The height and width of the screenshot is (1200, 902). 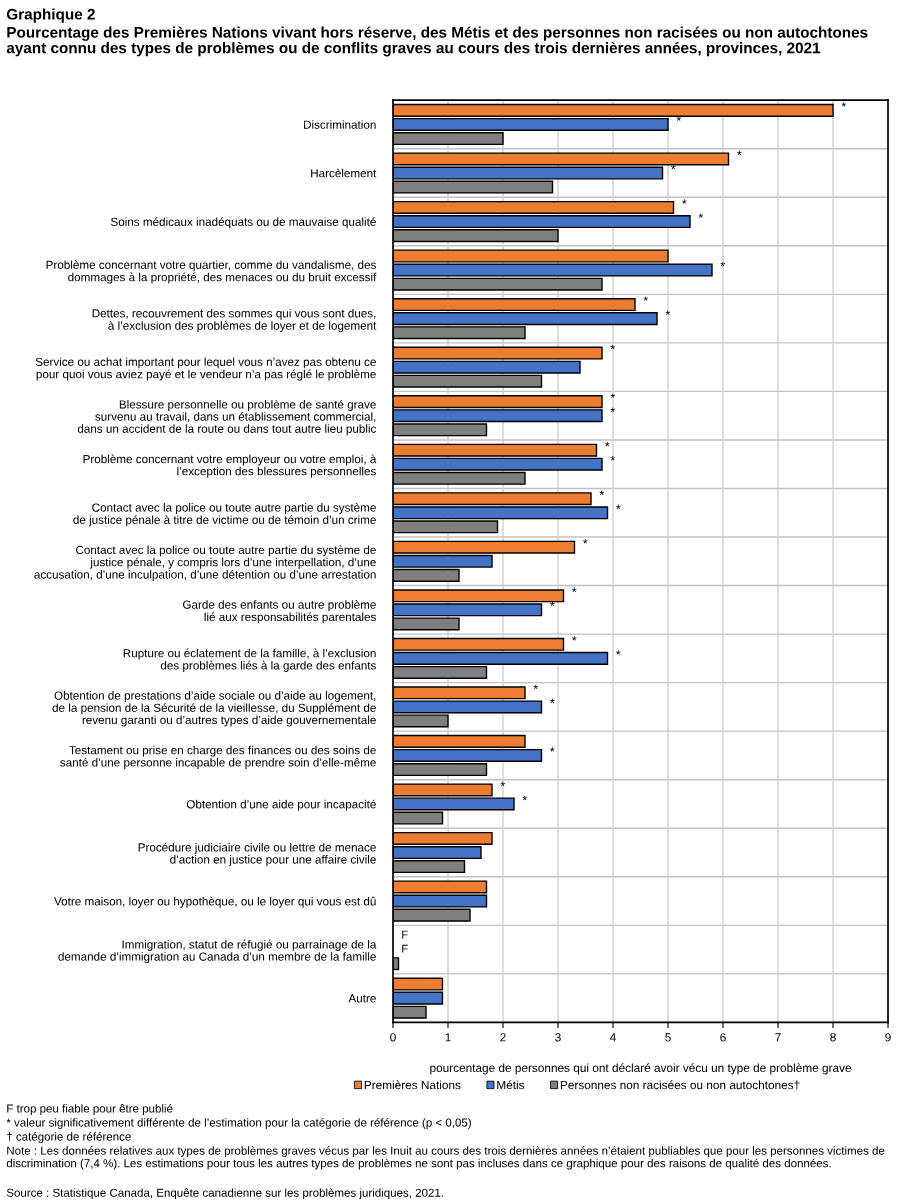 I want to click on legend-label: Métis, so click(x=511, y=1085).